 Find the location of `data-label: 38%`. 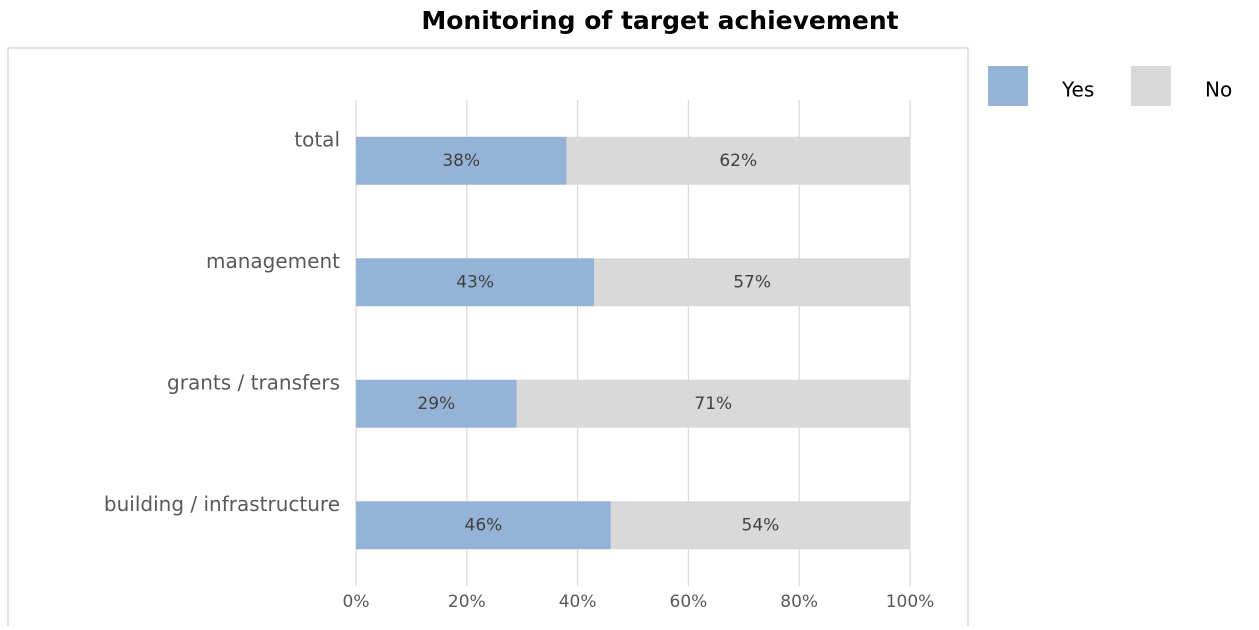

data-label: 38% is located at coordinates (461, 161).